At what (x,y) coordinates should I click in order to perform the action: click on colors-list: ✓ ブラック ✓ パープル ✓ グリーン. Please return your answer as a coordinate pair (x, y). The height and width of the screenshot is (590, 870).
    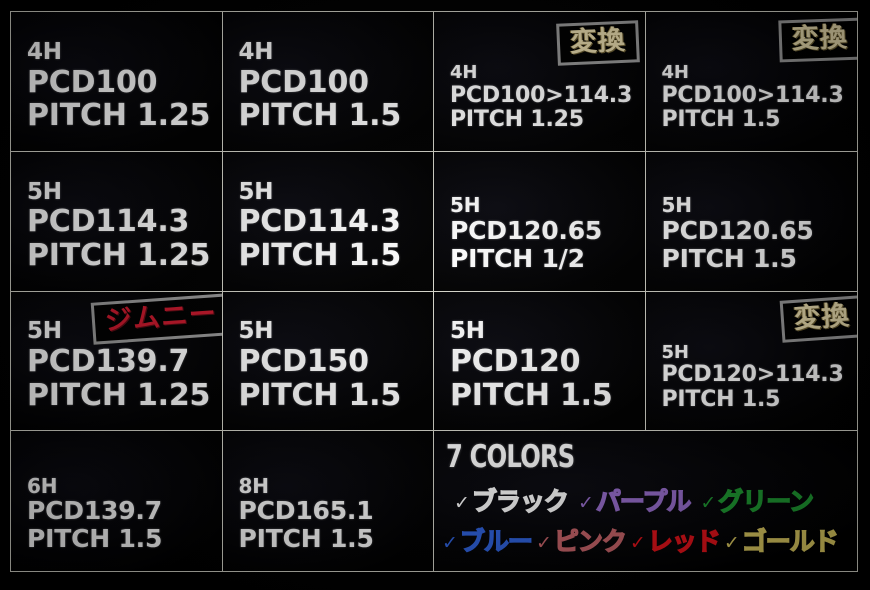
    Looking at the image, I should click on (646, 521).